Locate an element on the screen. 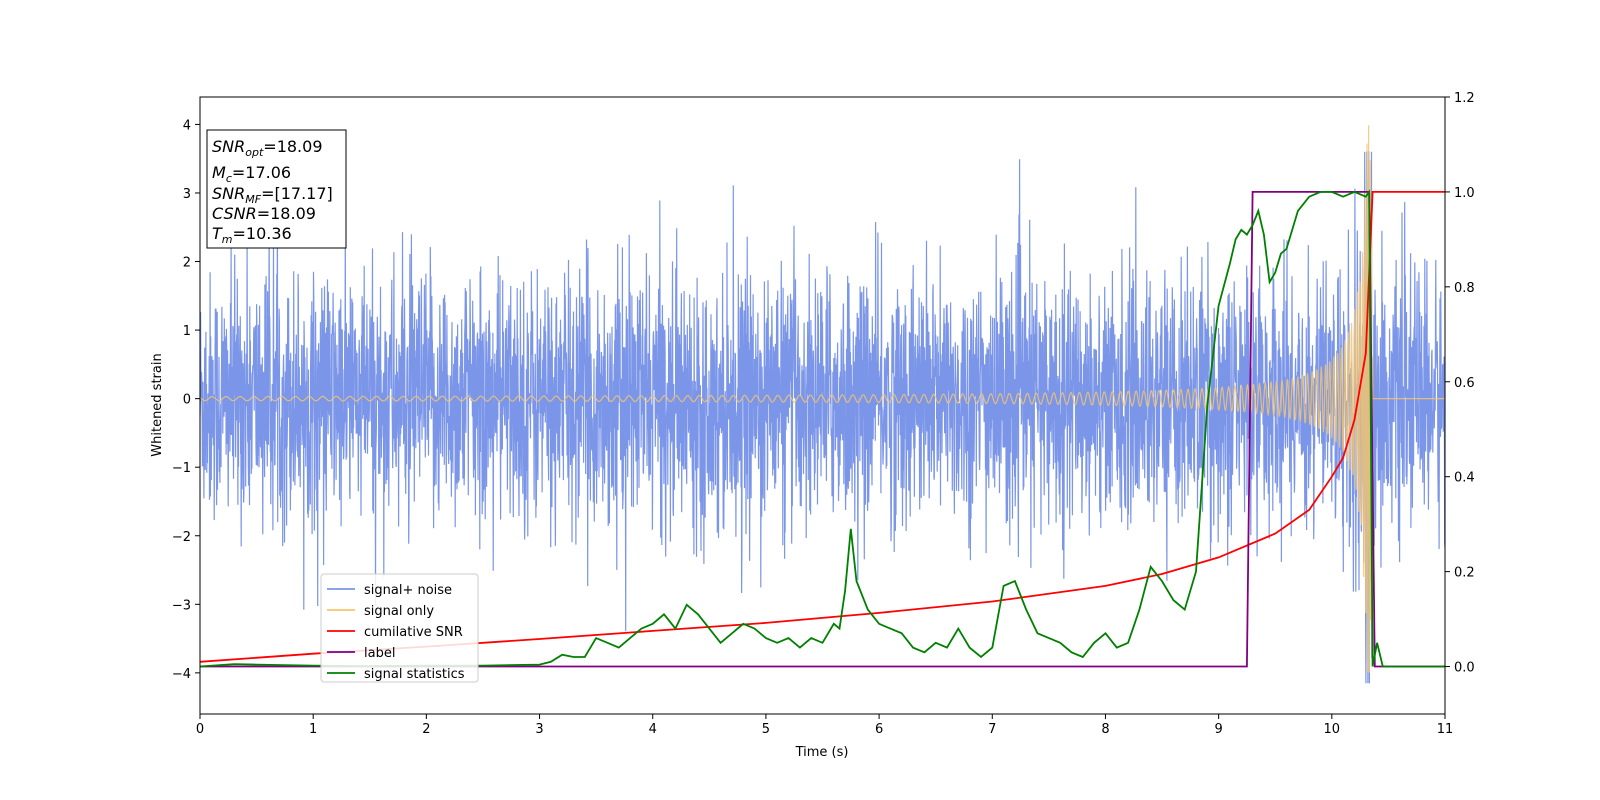  x-tick-label-8: 8 is located at coordinates (1105, 729).